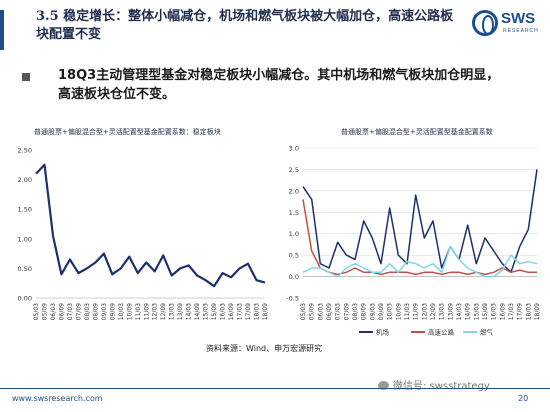 The image size is (550, 412). I want to click on y-tick-label: 0.00, so click(25, 299).